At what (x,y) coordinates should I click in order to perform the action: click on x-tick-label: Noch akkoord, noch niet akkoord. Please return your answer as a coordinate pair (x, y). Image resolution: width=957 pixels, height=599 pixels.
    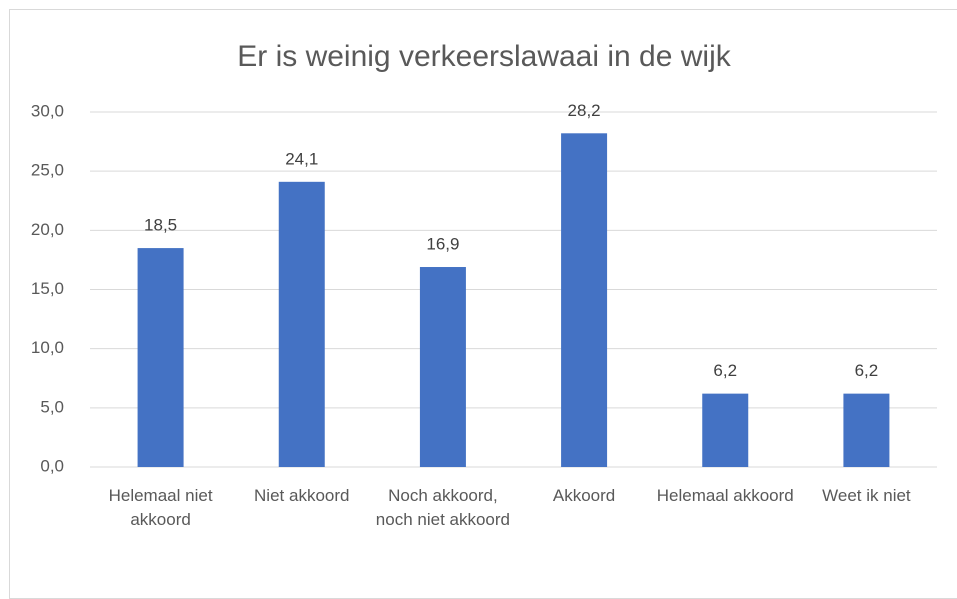
    Looking at the image, I should click on (442, 507).